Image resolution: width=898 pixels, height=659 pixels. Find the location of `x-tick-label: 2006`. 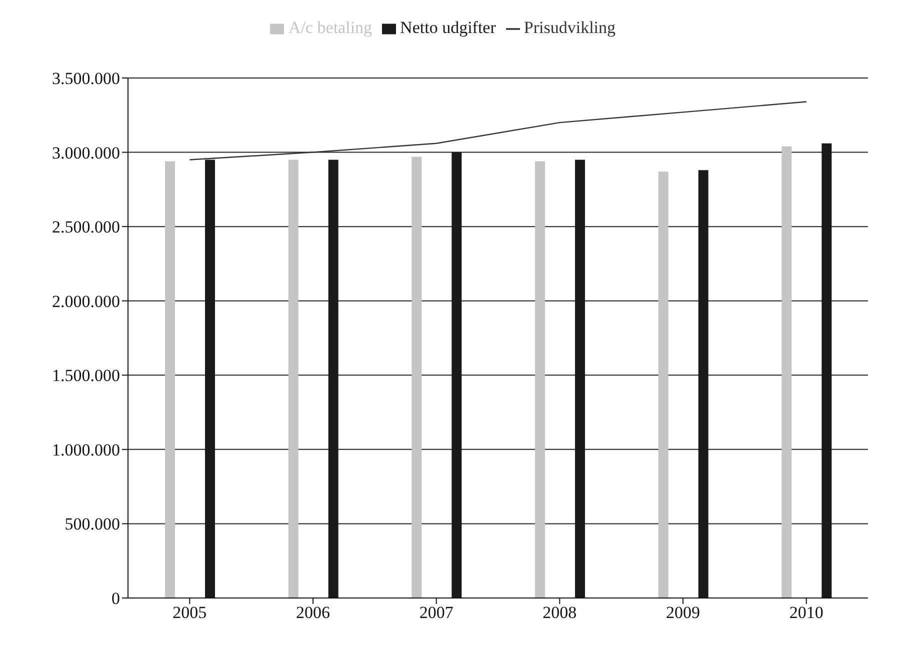

x-tick-label: 2006 is located at coordinates (313, 612).